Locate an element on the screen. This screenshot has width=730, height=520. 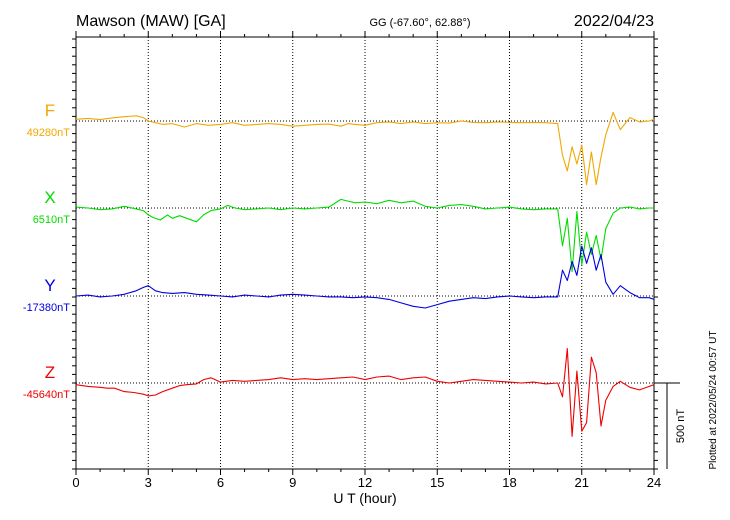
x-axis-label: U T (hour) is located at coordinates (364, 498).